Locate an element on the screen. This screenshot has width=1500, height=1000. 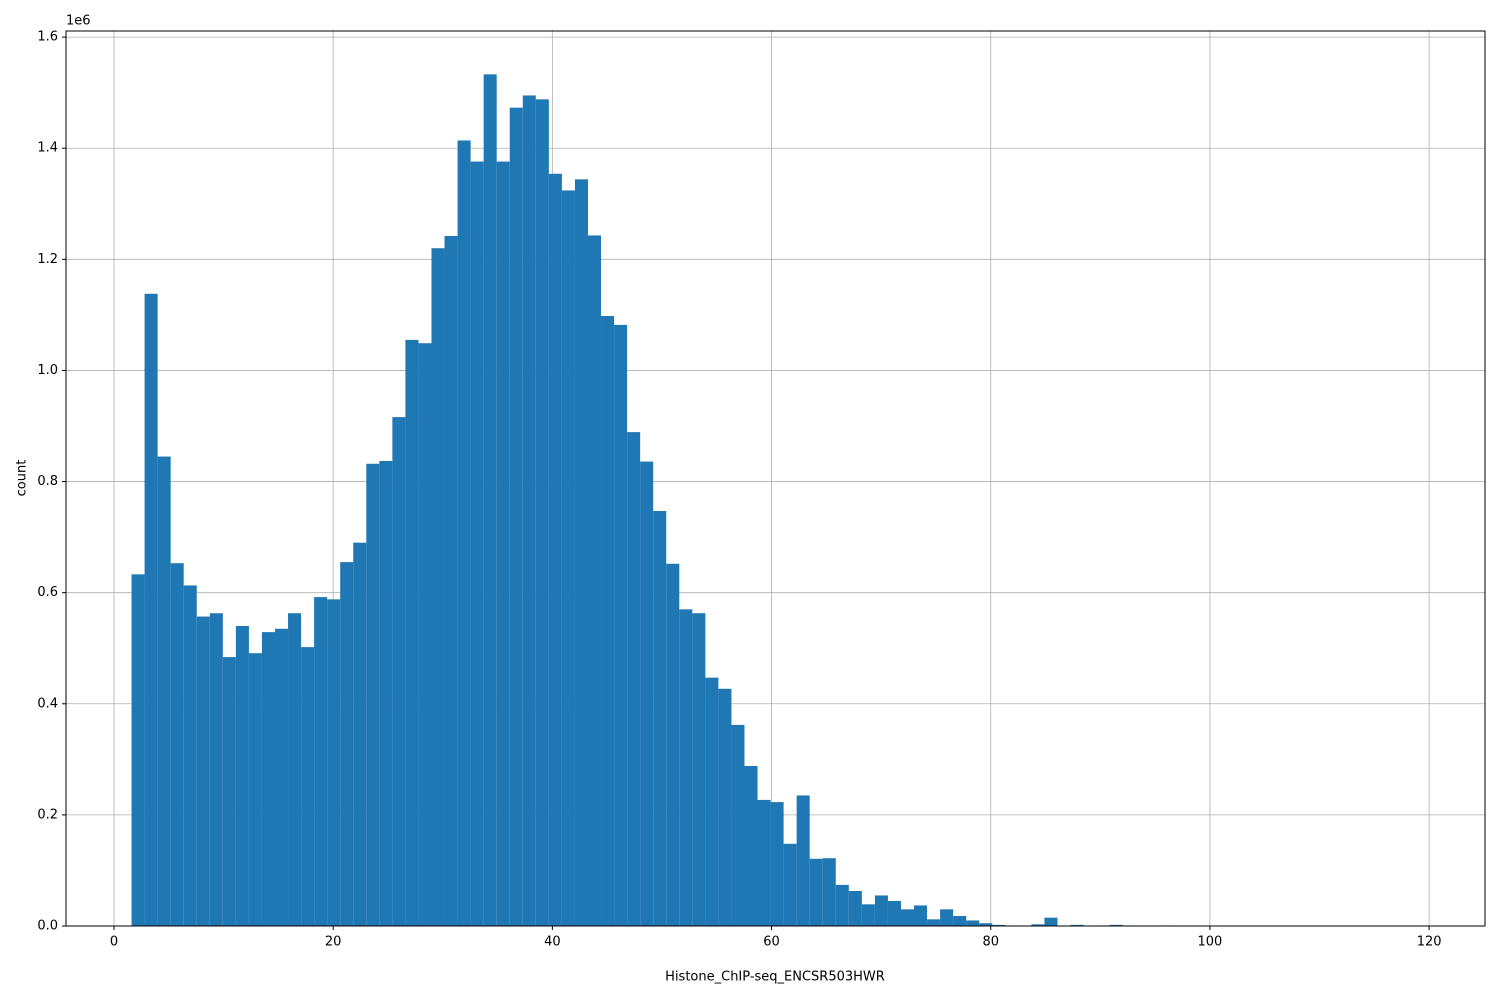
y-tick-label: 0.4 is located at coordinates (47, 703).